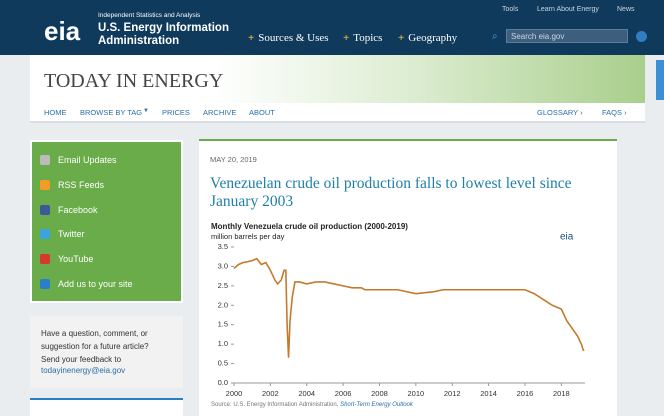 This screenshot has width=664, height=416. What do you see at coordinates (176, 112) in the screenshot?
I see `subnav-link: PRICES` at bounding box center [176, 112].